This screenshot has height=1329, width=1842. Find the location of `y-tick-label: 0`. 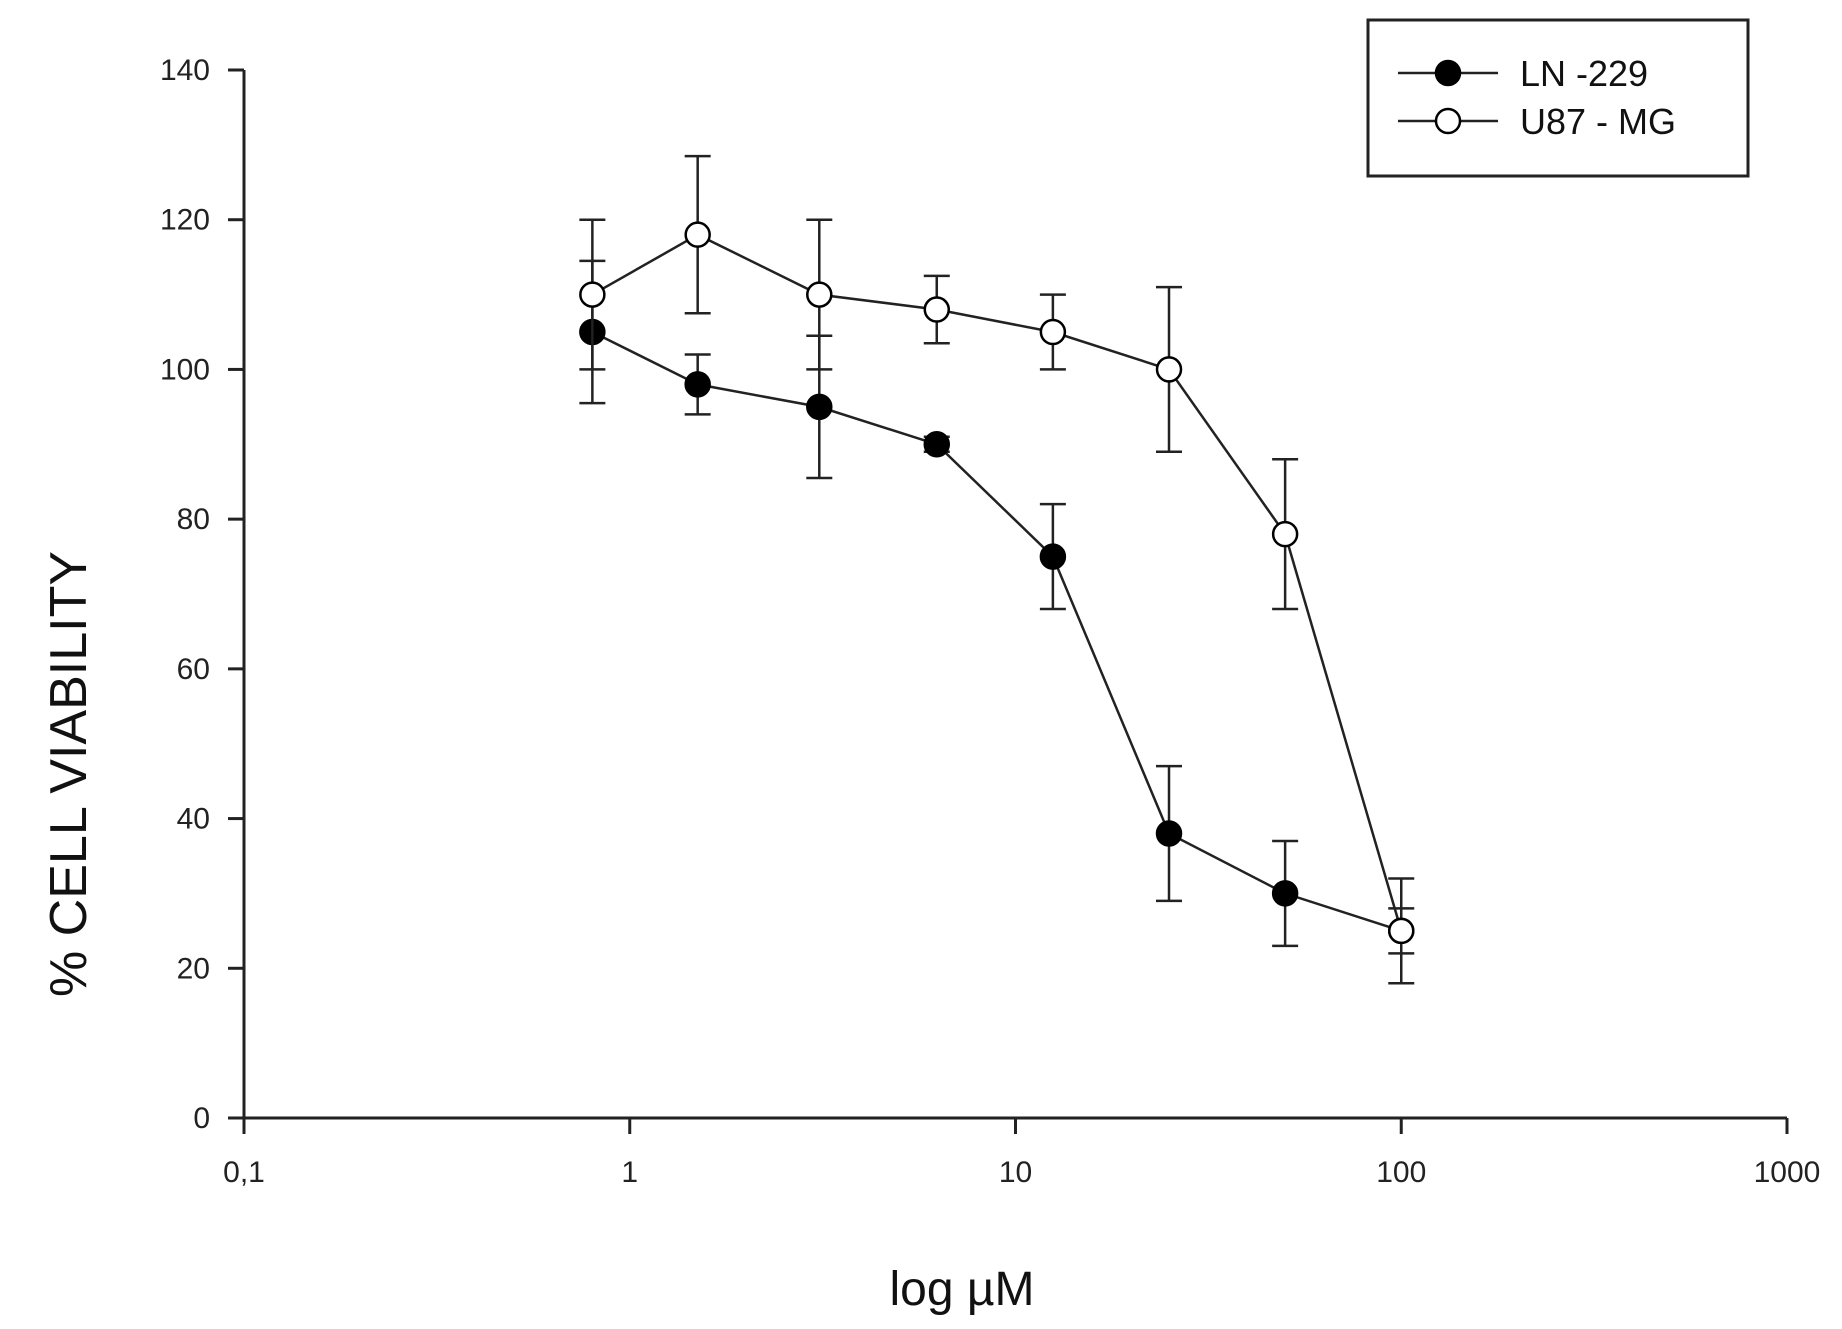

y-tick-label: 0 is located at coordinates (201, 1118).